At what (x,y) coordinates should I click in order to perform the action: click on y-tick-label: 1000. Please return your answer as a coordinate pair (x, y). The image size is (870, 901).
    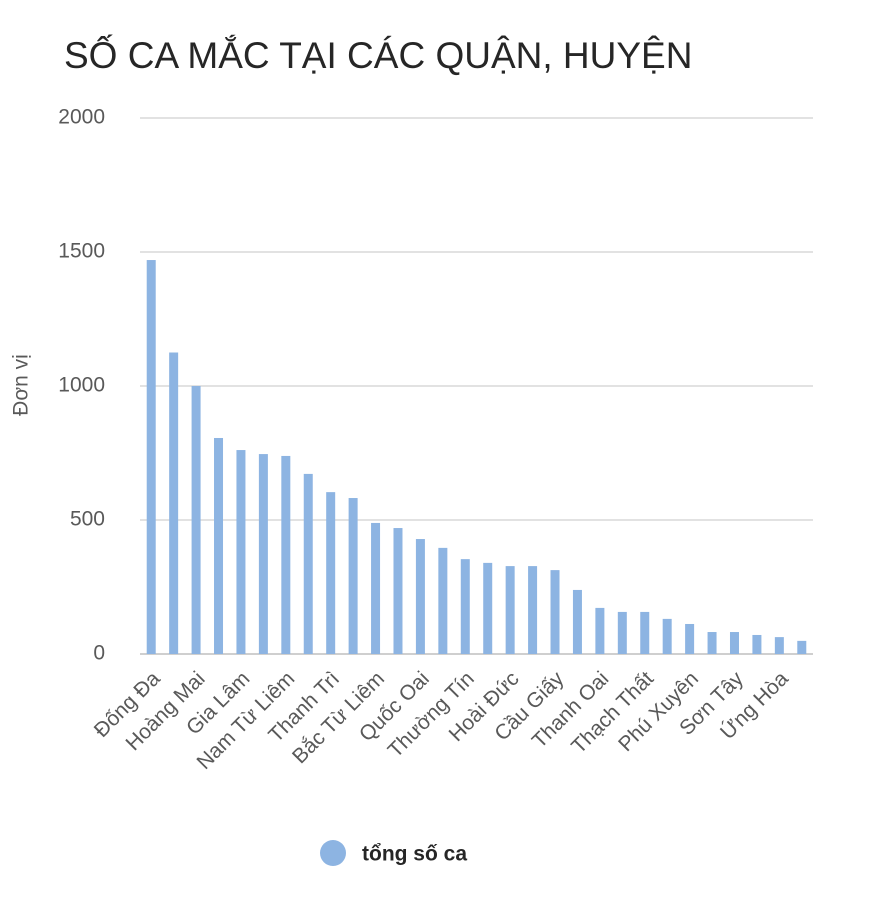
    Looking at the image, I should click on (81, 385).